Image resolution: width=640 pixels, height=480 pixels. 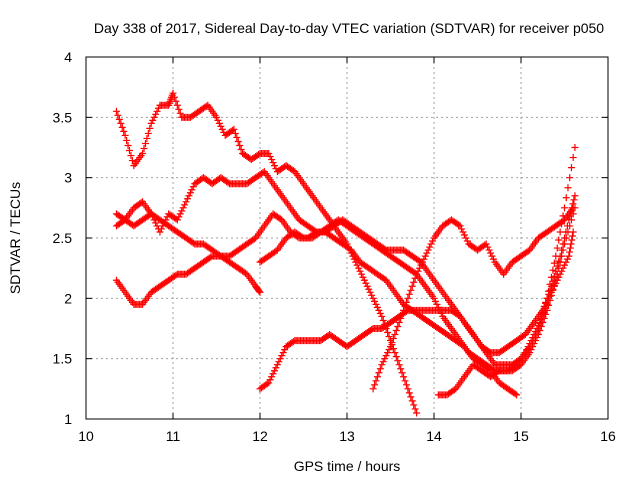 I want to click on x-tick-label: 14, so click(x=434, y=436).